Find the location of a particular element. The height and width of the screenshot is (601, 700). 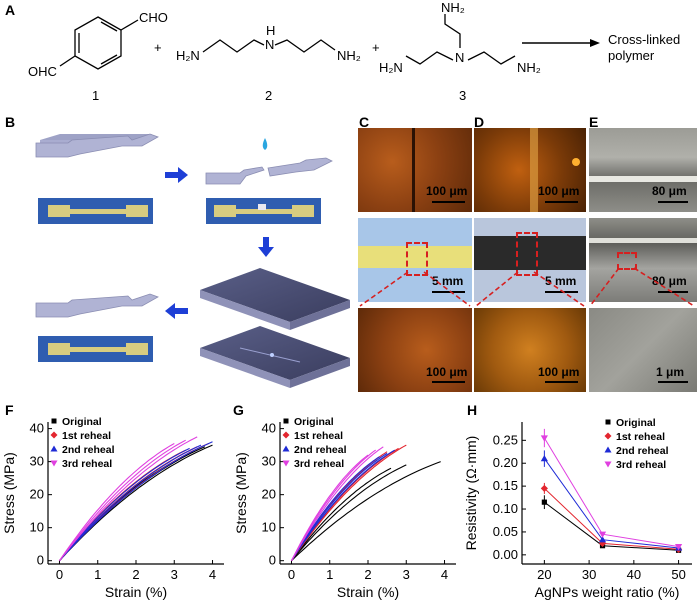

chart-g-legend-label-1: 1st reheal is located at coordinates (318, 436).